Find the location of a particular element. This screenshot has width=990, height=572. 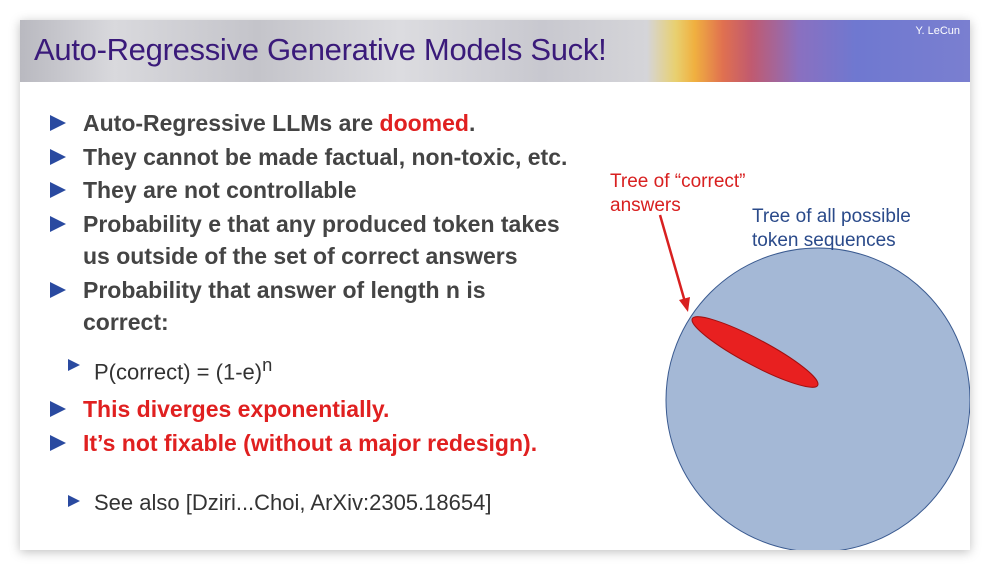

emphasis-text: doomed is located at coordinates (424, 123).